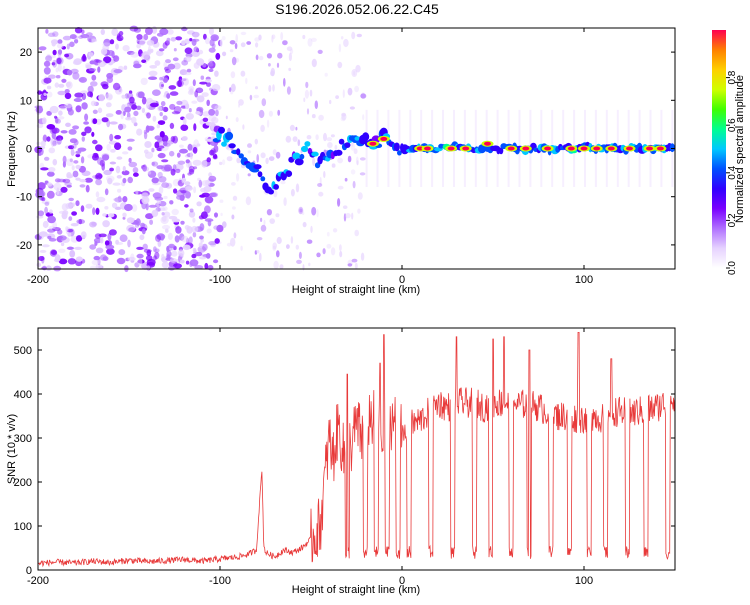 The image size is (750, 605). I want to click on heatmap-stripe, so click(377, 148).